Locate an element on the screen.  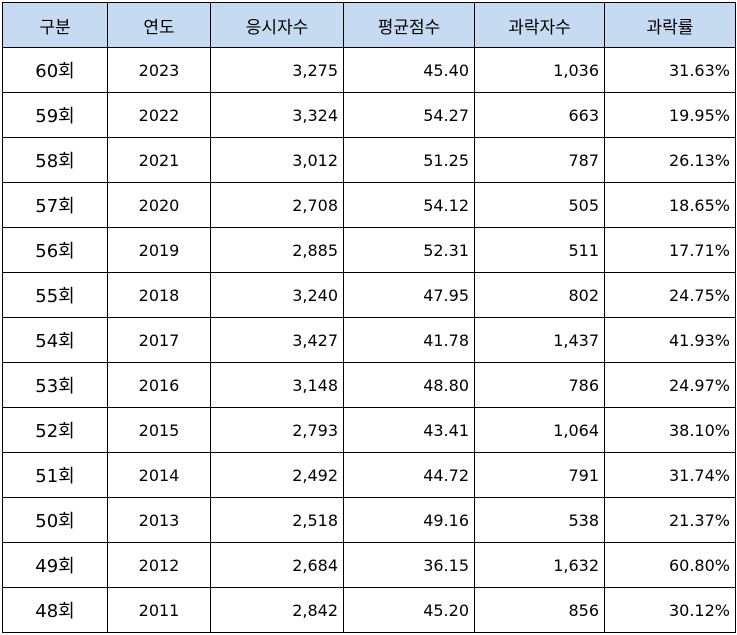
table-cell: 511 is located at coordinates (539, 250).